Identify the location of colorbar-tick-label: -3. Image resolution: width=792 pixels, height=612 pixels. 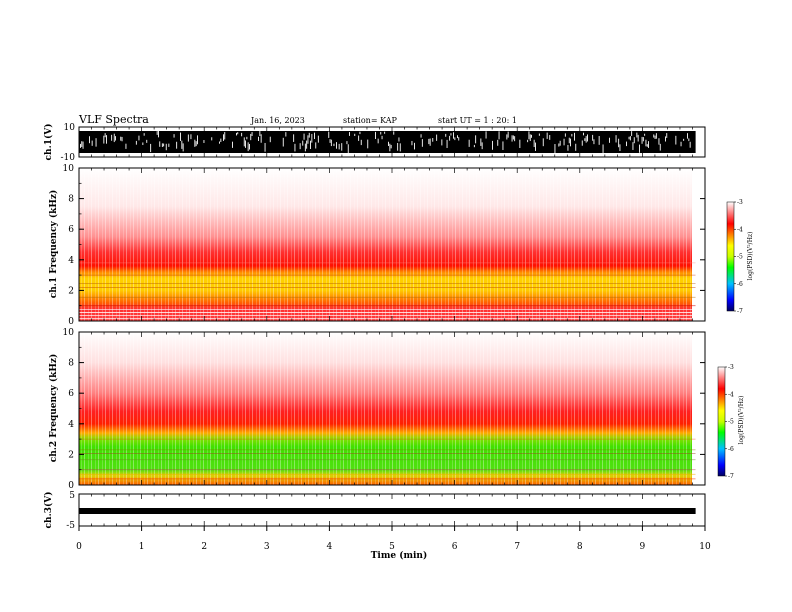
(740, 202).